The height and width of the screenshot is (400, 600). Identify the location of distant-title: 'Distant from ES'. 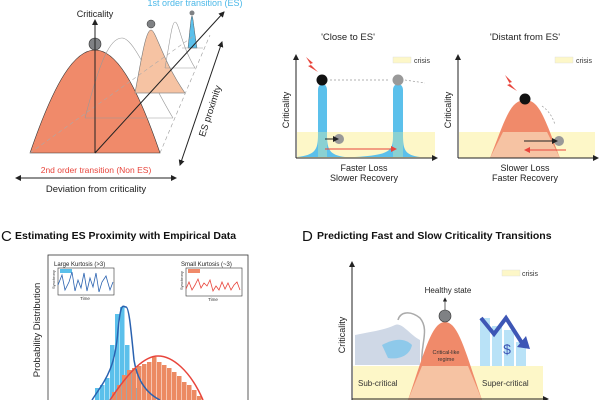
(525, 37).